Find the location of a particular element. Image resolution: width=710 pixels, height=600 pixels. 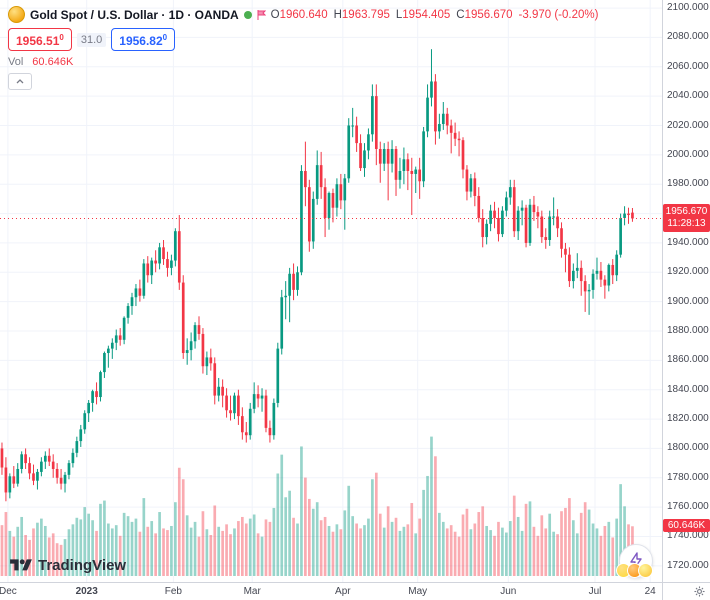

gold-symbol-icon is located at coordinates (16, 14).